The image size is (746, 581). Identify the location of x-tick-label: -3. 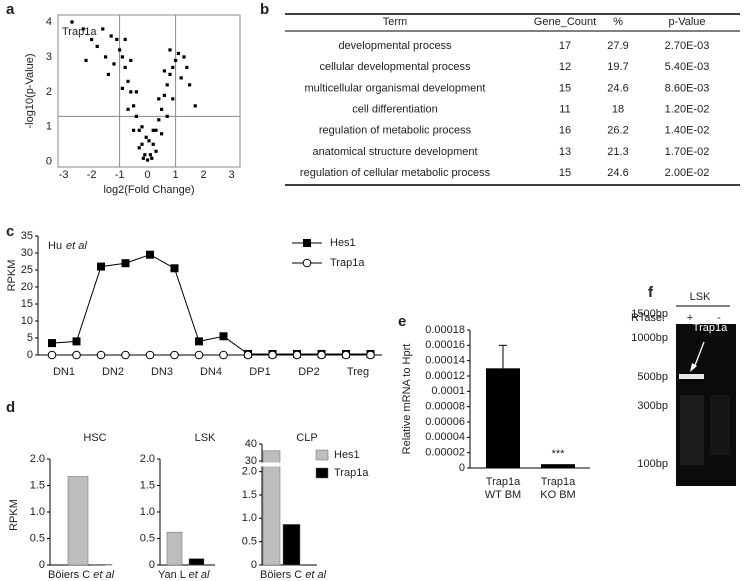
(64, 175).